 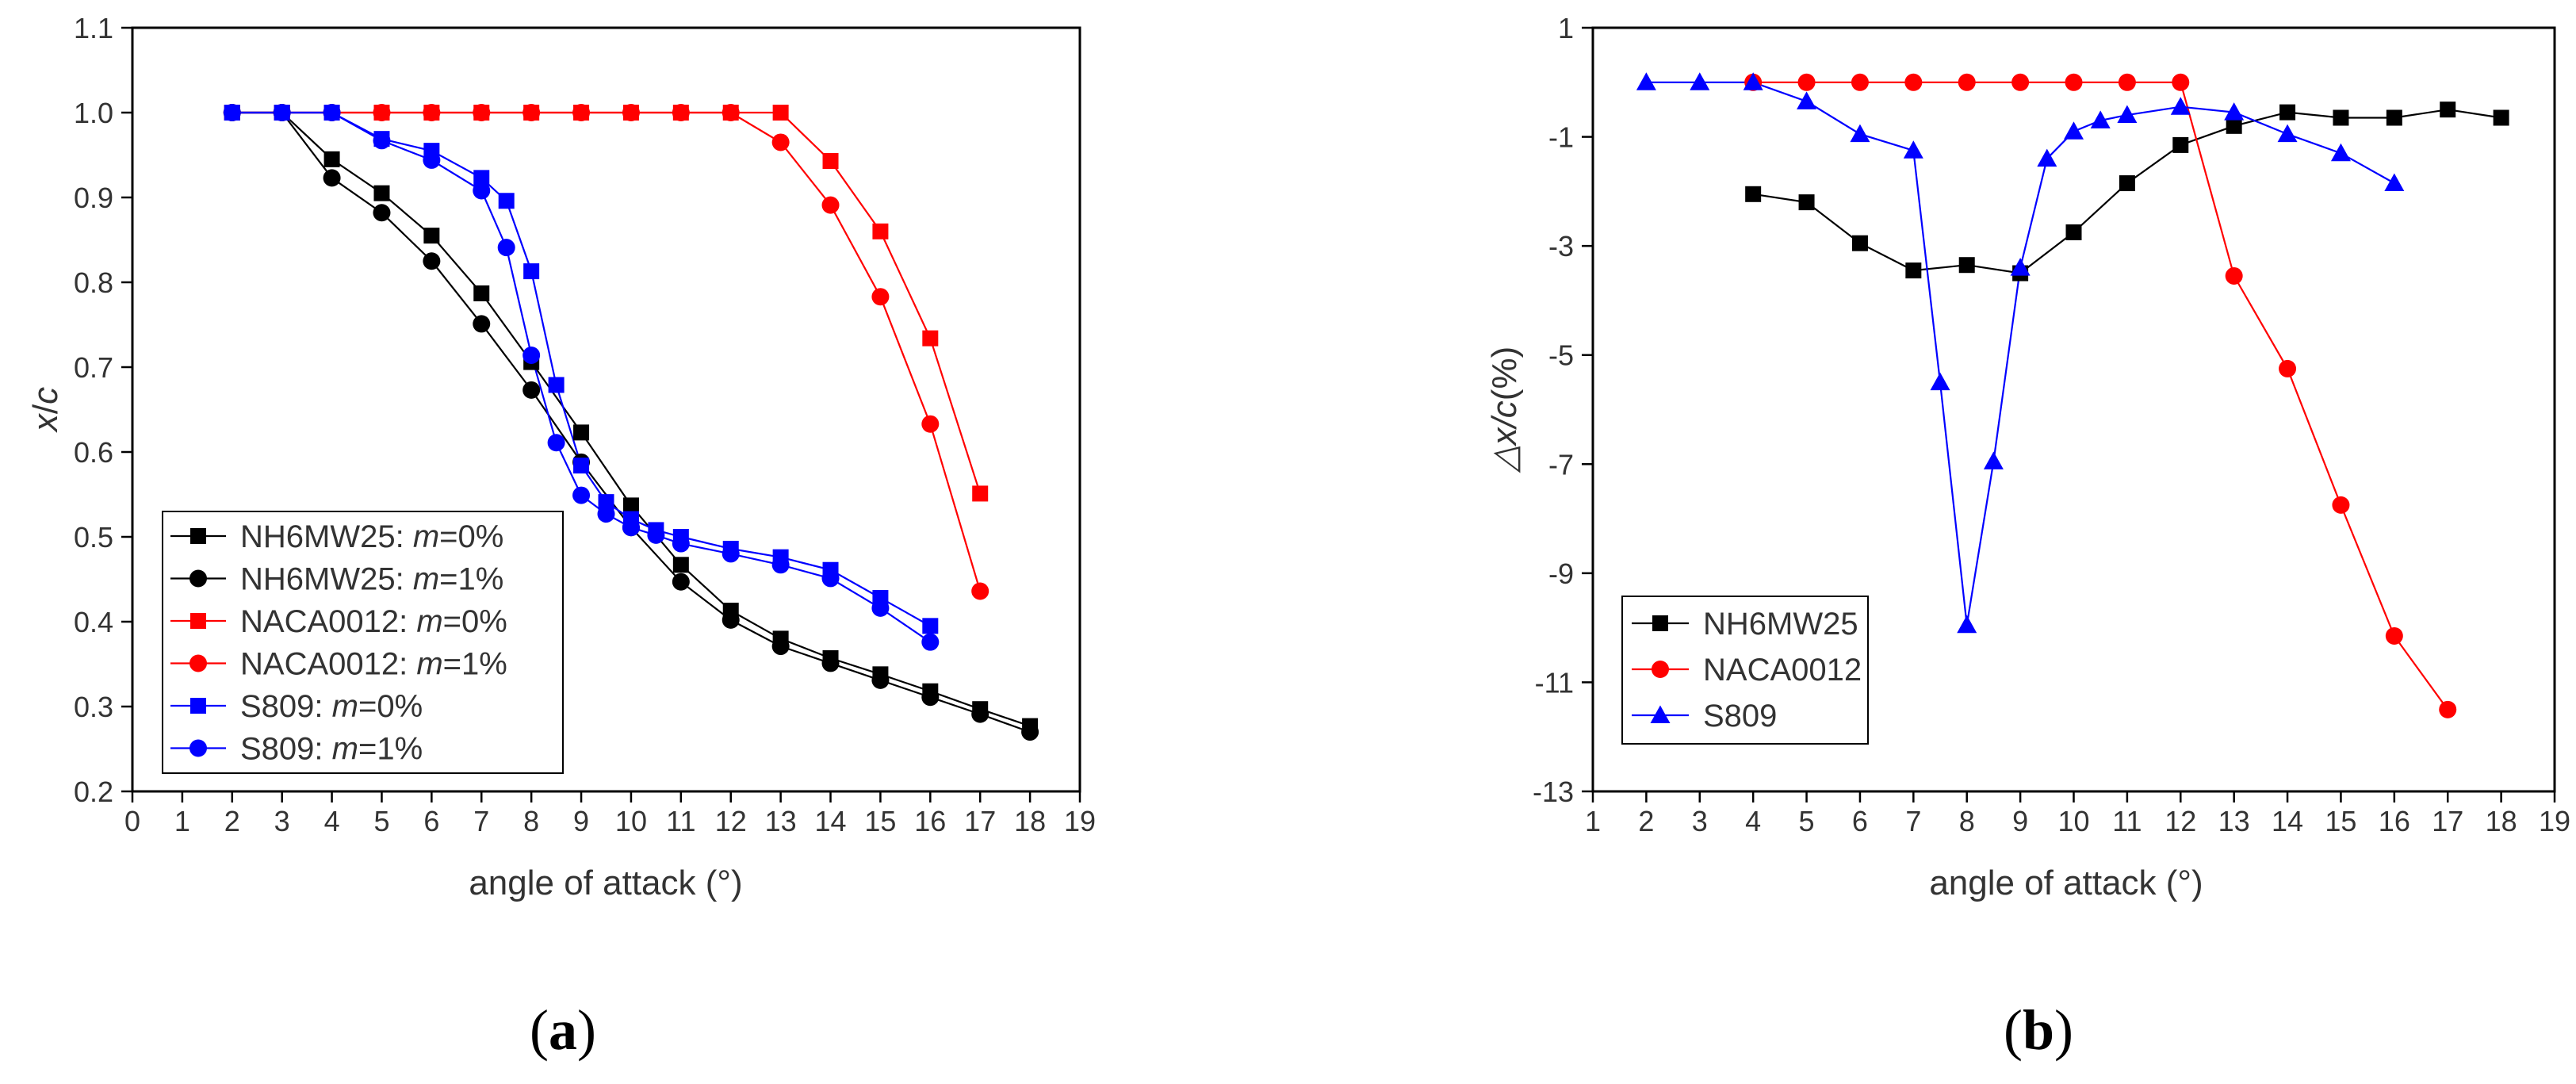 What do you see at coordinates (1561, 573) in the screenshot?
I see `y-tick-label: -9` at bounding box center [1561, 573].